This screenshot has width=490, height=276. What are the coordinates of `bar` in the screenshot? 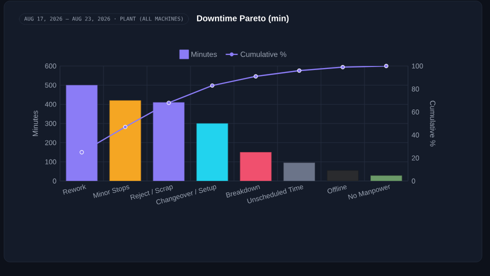 It's located at (386, 178).